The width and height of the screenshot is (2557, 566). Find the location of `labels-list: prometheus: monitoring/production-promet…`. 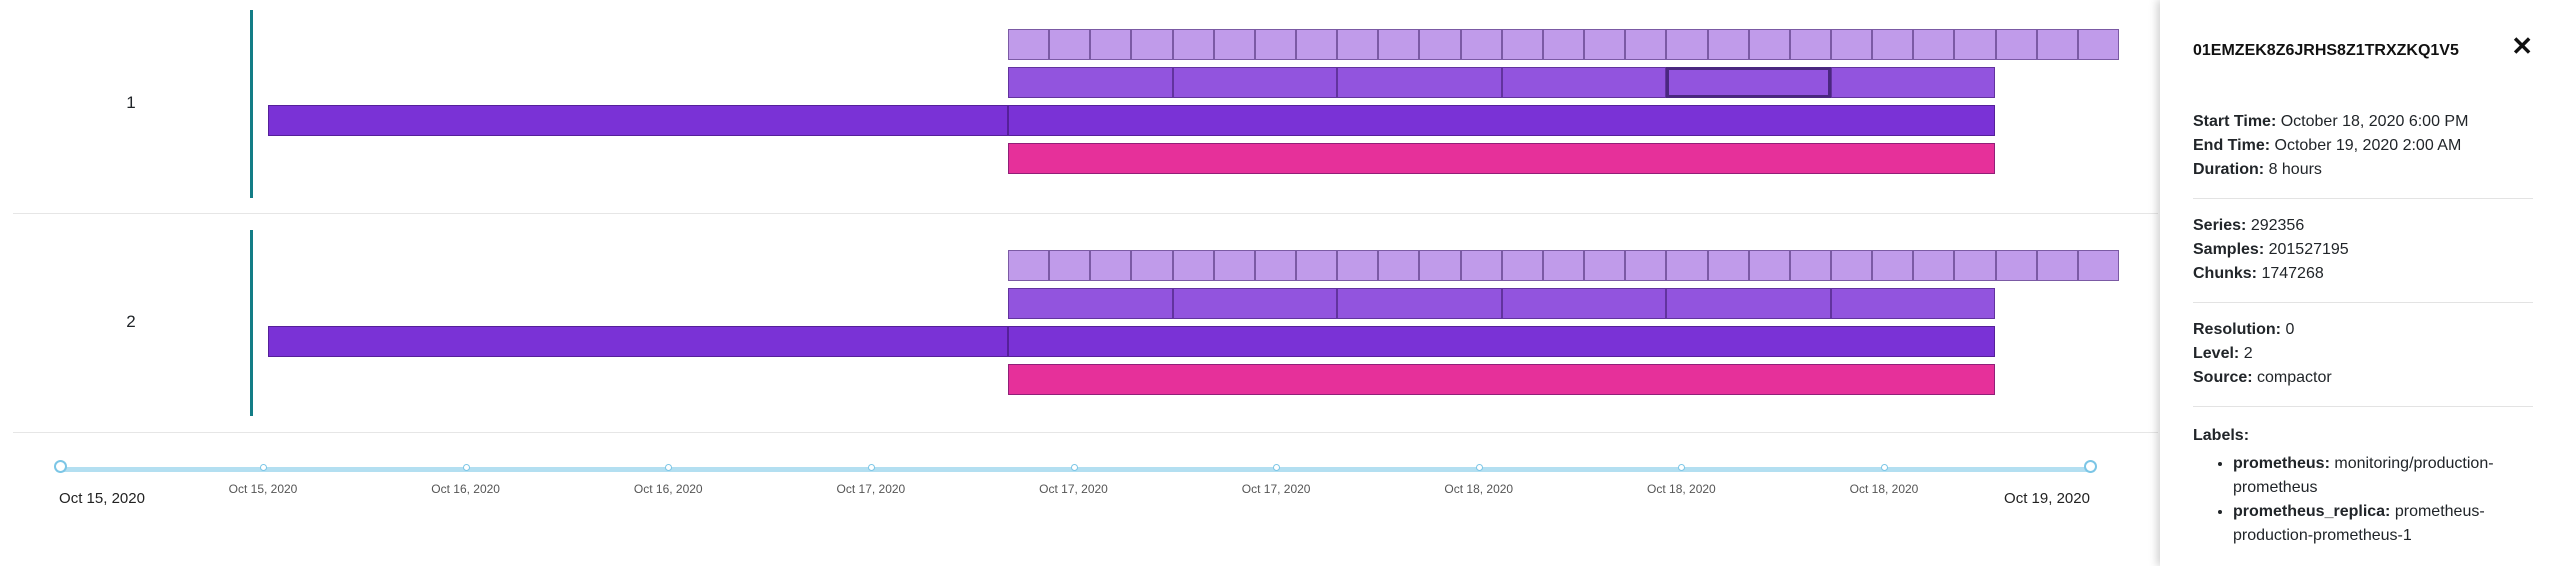

labels-list: prometheus: monitoring/production-promet… is located at coordinates (2363, 500).